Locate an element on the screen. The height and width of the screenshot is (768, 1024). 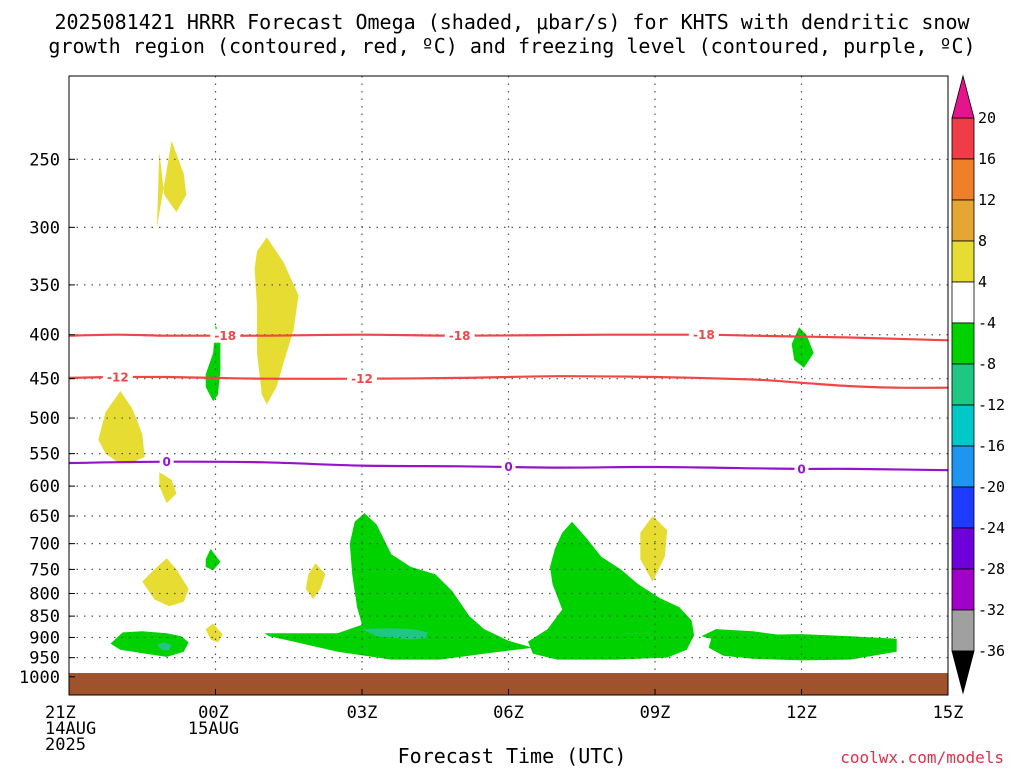
ground-fill is located at coordinates (508, 684).